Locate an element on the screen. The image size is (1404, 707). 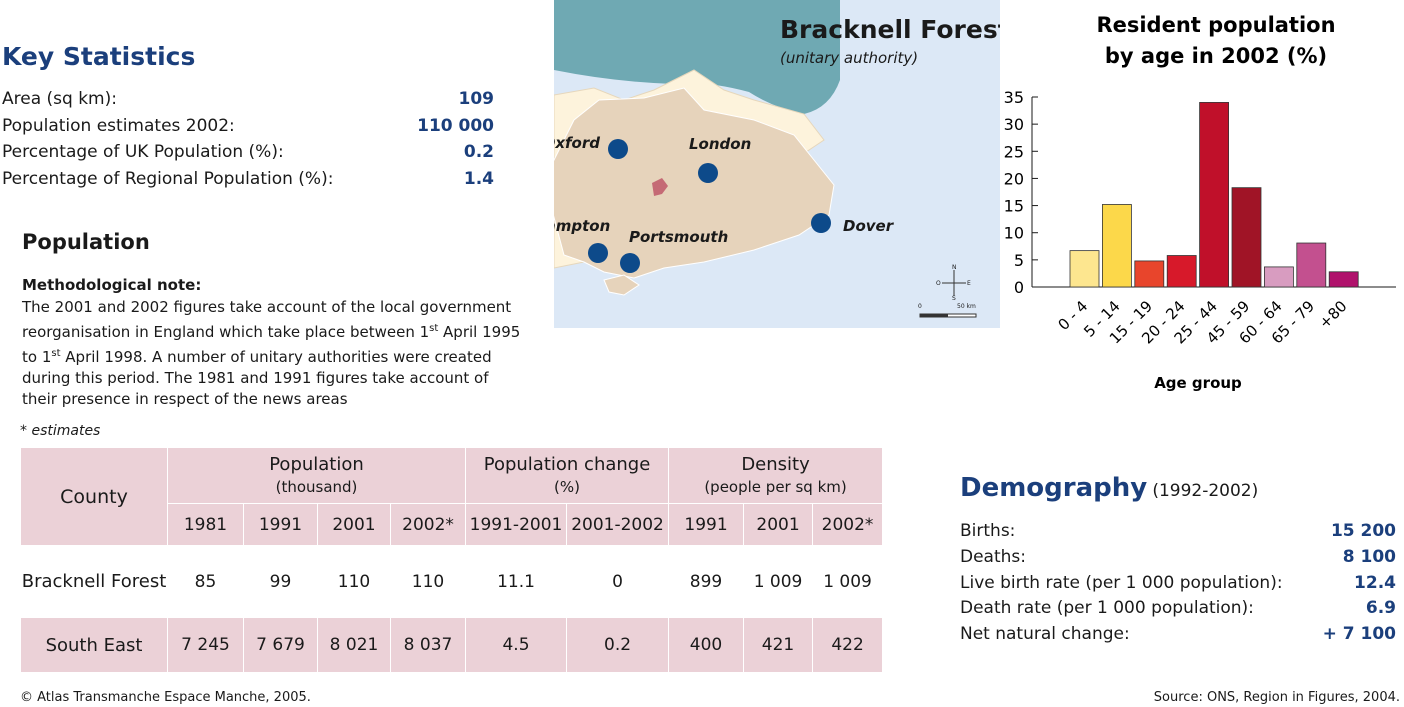
table-cell: 85 is located at coordinates (205, 581).